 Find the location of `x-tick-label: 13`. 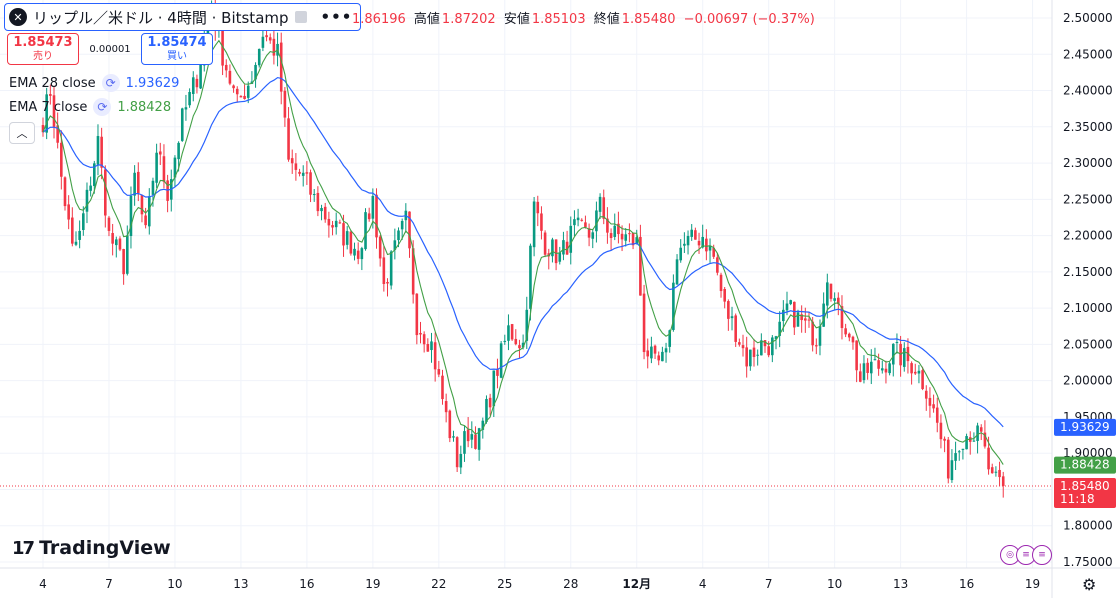

x-tick-label: 13 is located at coordinates (240, 584).